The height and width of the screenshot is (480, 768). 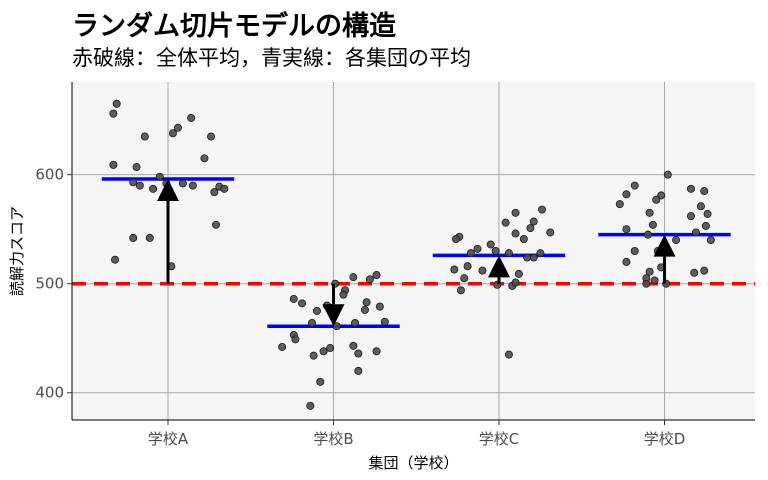 I want to click on x-tick-label: 学校B, so click(x=333, y=439).